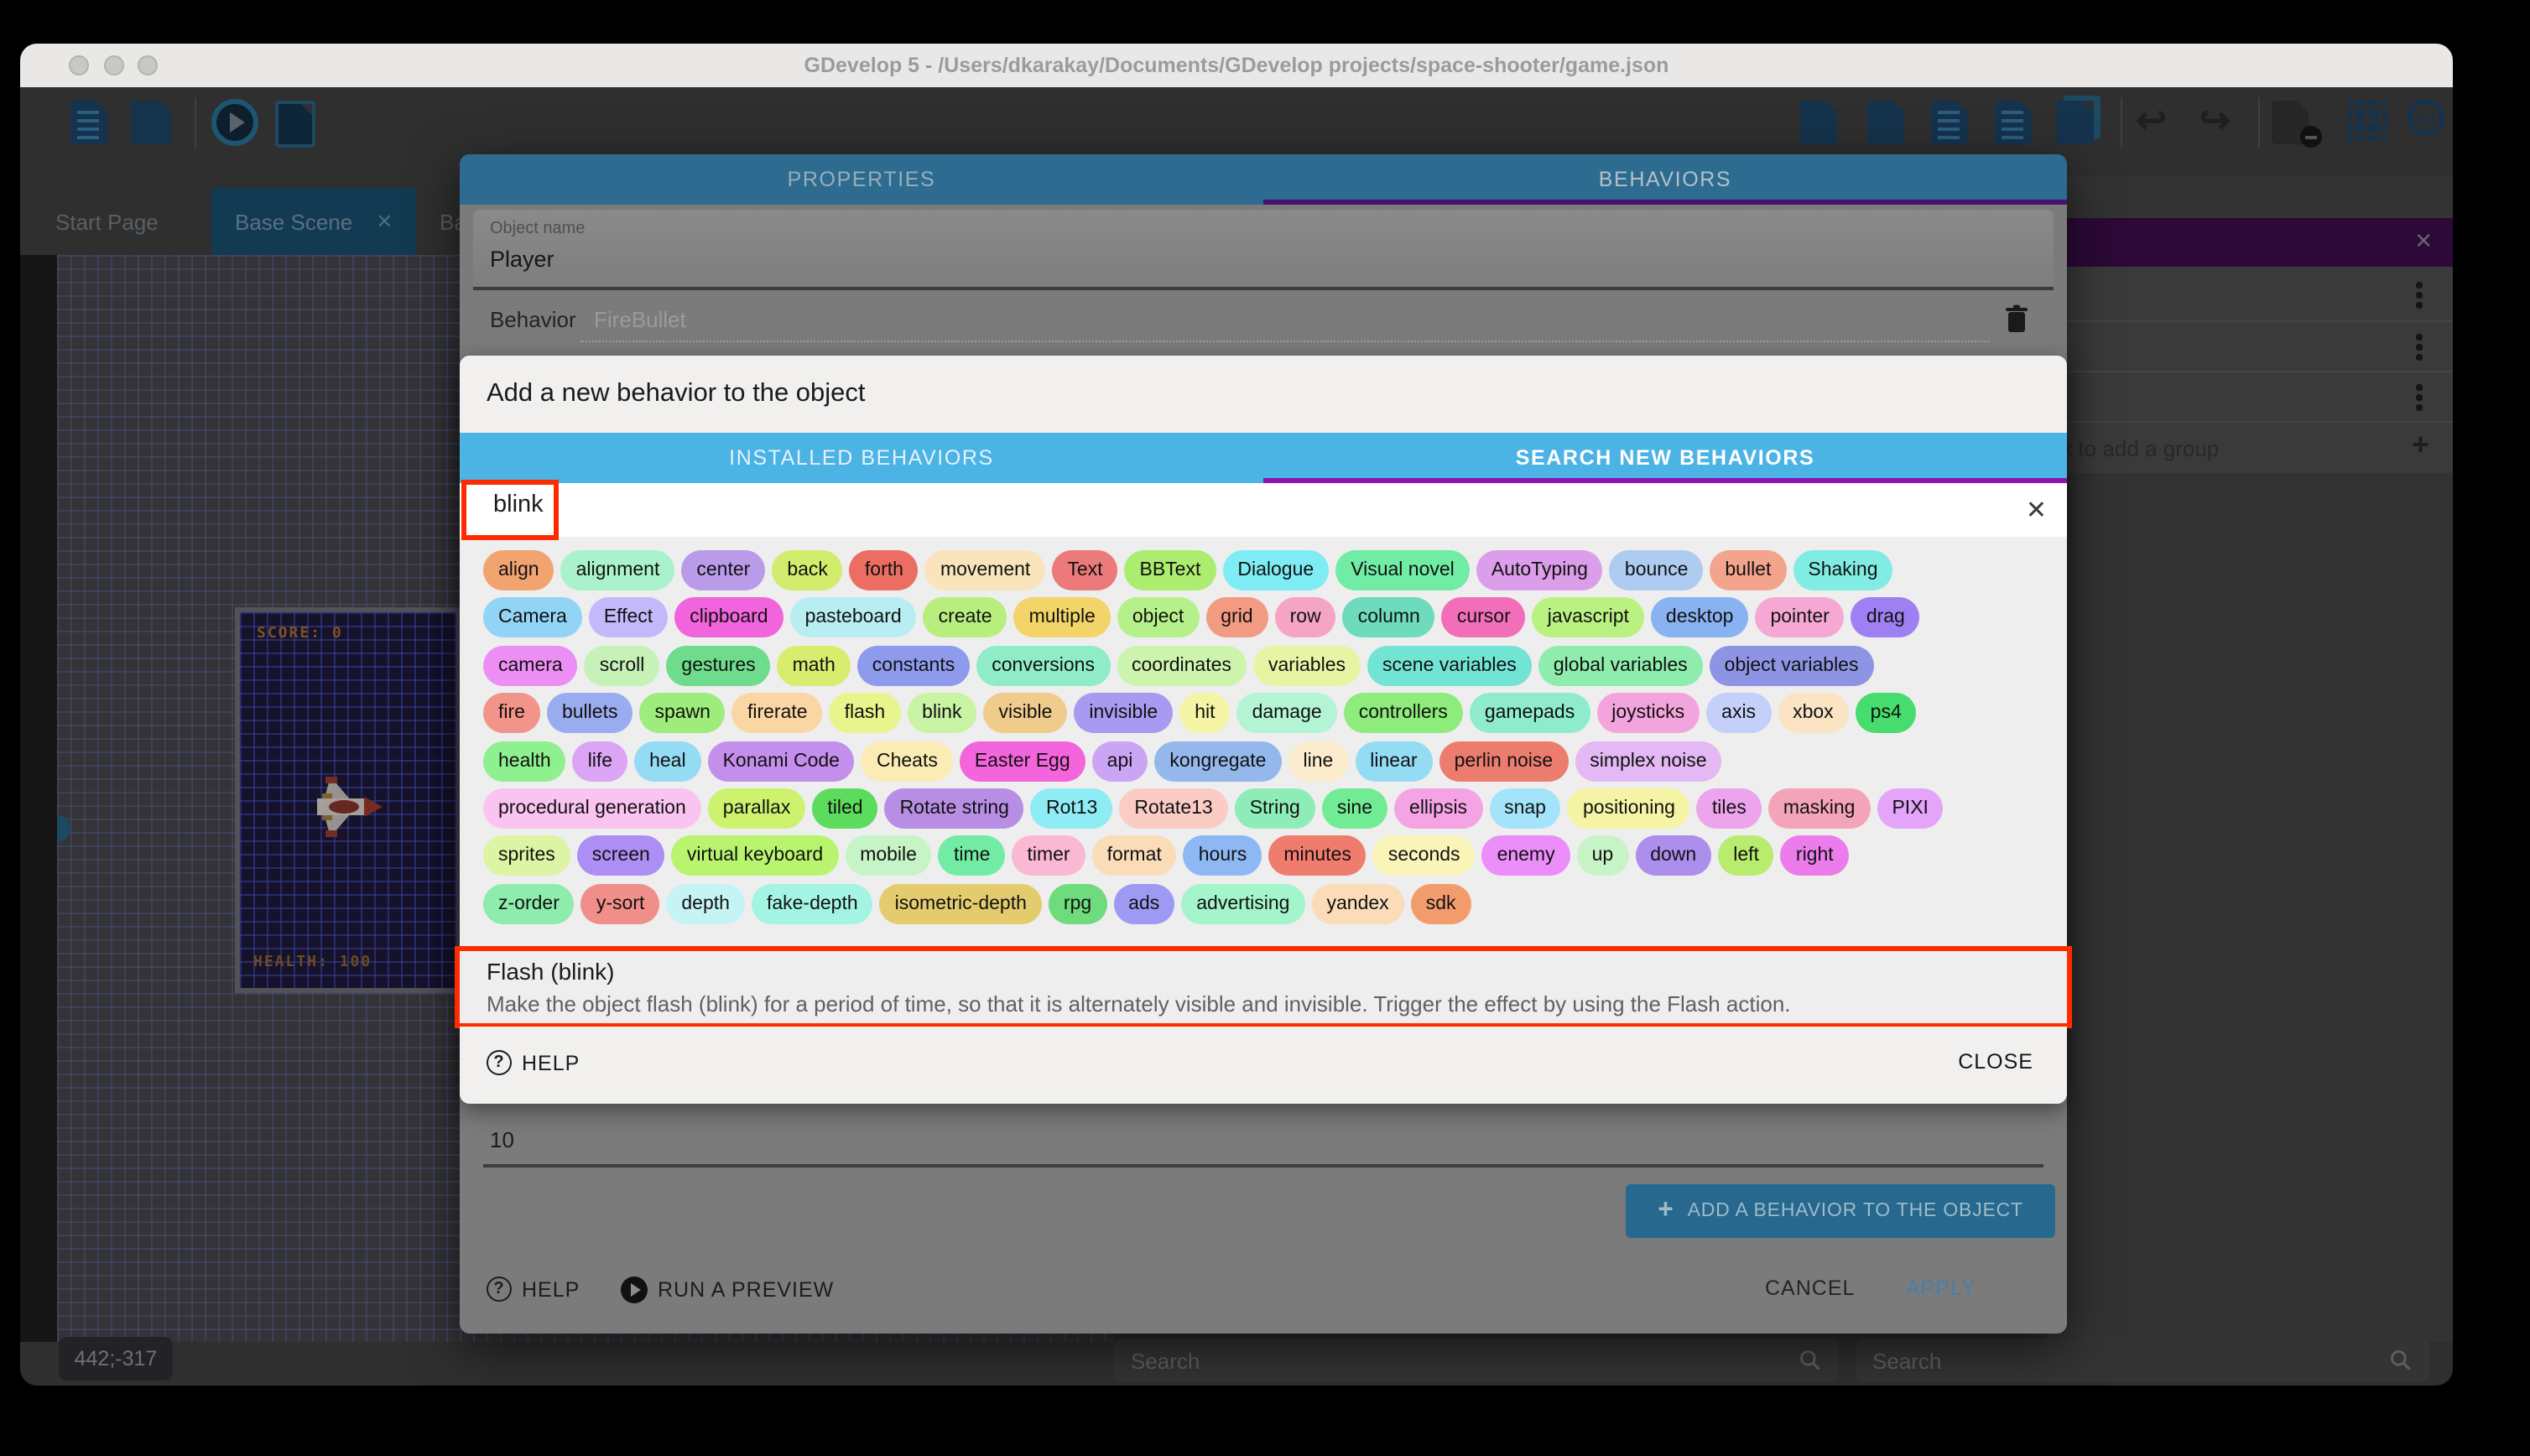  I want to click on tag-chip-pointer: pointer, so click(1800, 617).